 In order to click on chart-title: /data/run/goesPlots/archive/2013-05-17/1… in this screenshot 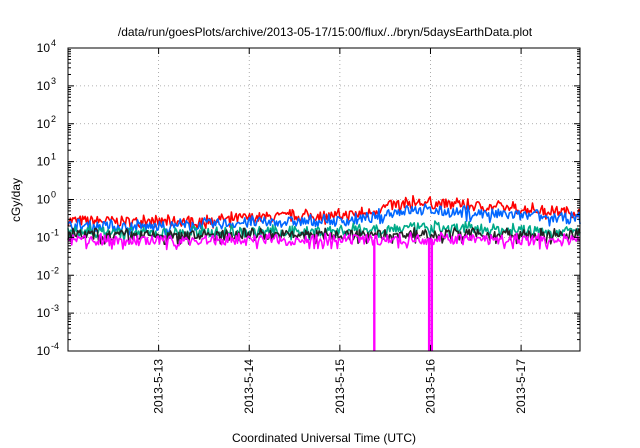, I will do `click(325, 32)`.